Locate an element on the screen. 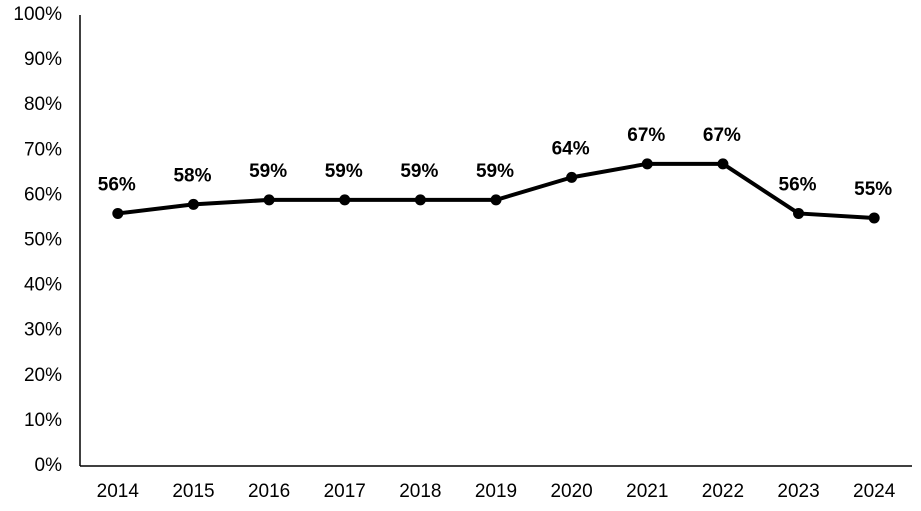 The image size is (921, 511). y-tick-label: 100% is located at coordinates (37, 14).